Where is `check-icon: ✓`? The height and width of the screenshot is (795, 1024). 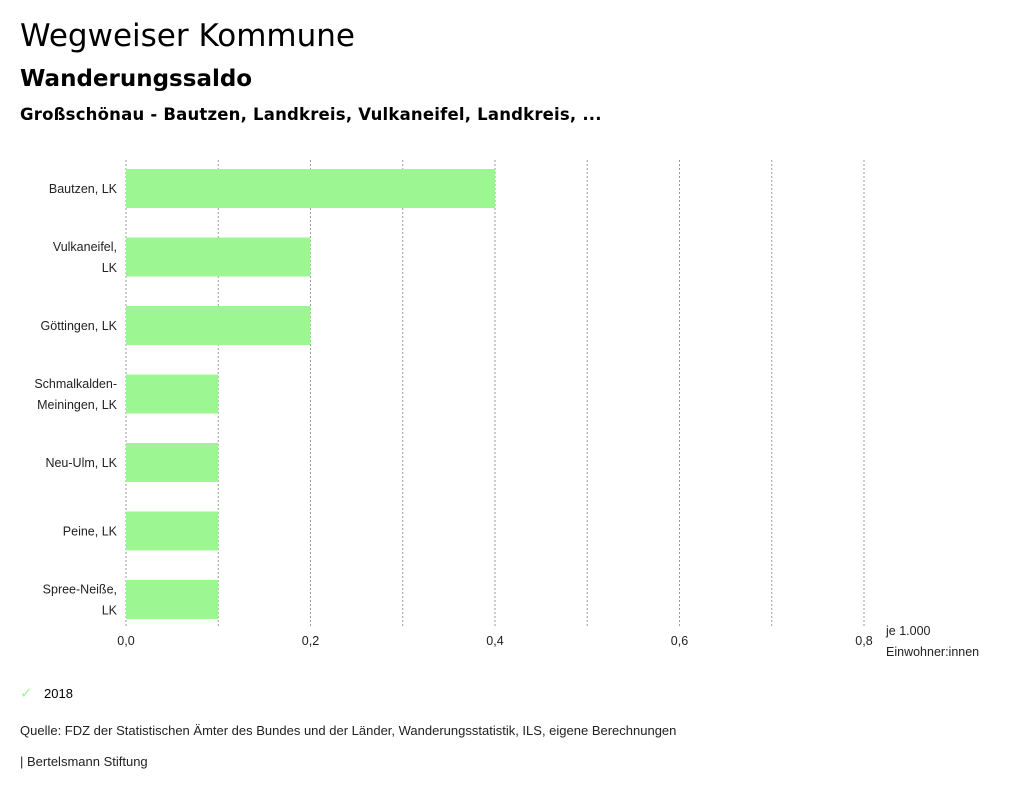
check-icon: ✓ is located at coordinates (26, 693).